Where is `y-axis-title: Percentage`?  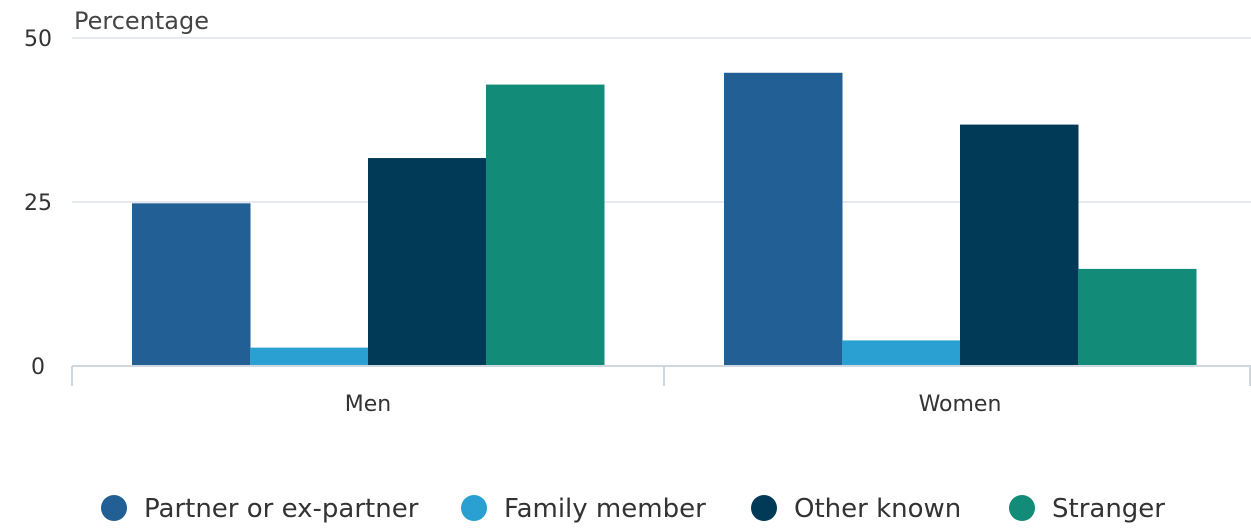 y-axis-title: Percentage is located at coordinates (141, 21).